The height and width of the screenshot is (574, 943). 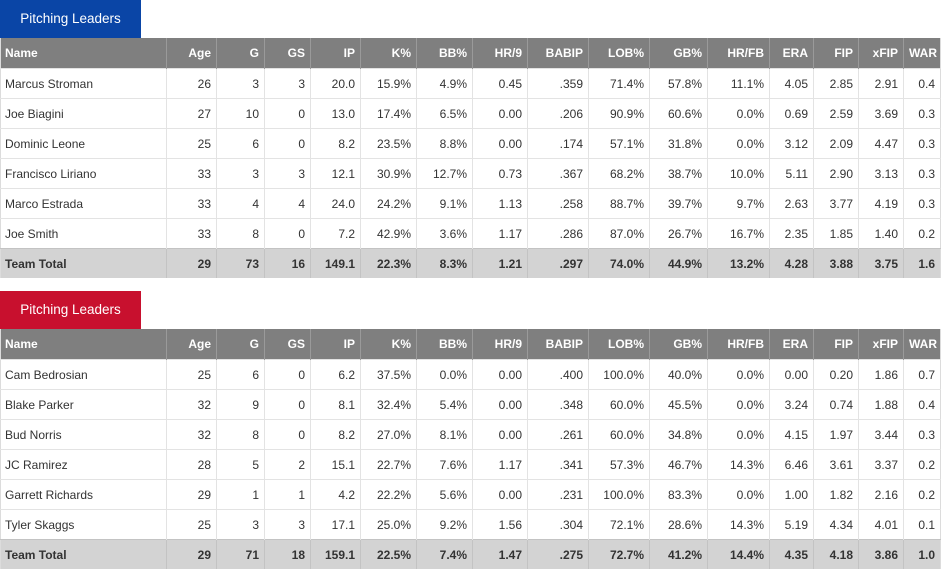 What do you see at coordinates (558, 404) in the screenshot?
I see `stat-cell: .348` at bounding box center [558, 404].